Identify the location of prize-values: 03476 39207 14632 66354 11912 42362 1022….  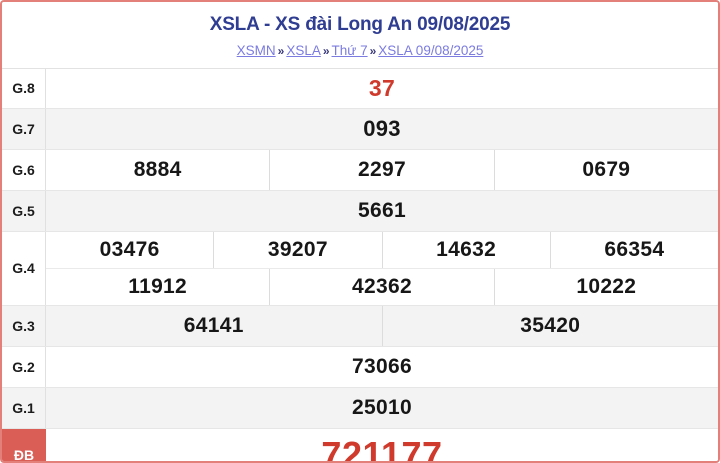
(382, 268).